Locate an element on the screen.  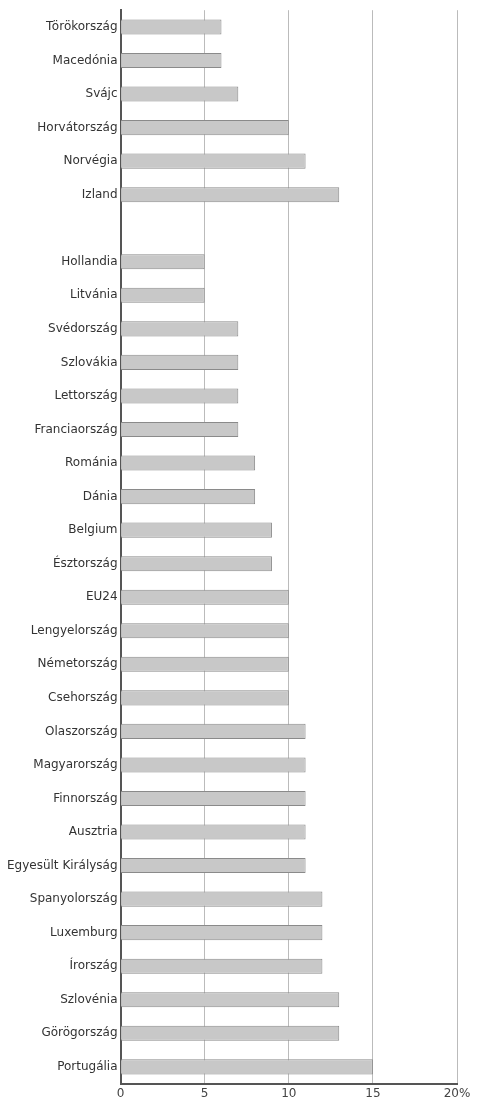
y-tick-label: Litvánia is located at coordinates (94, 294).